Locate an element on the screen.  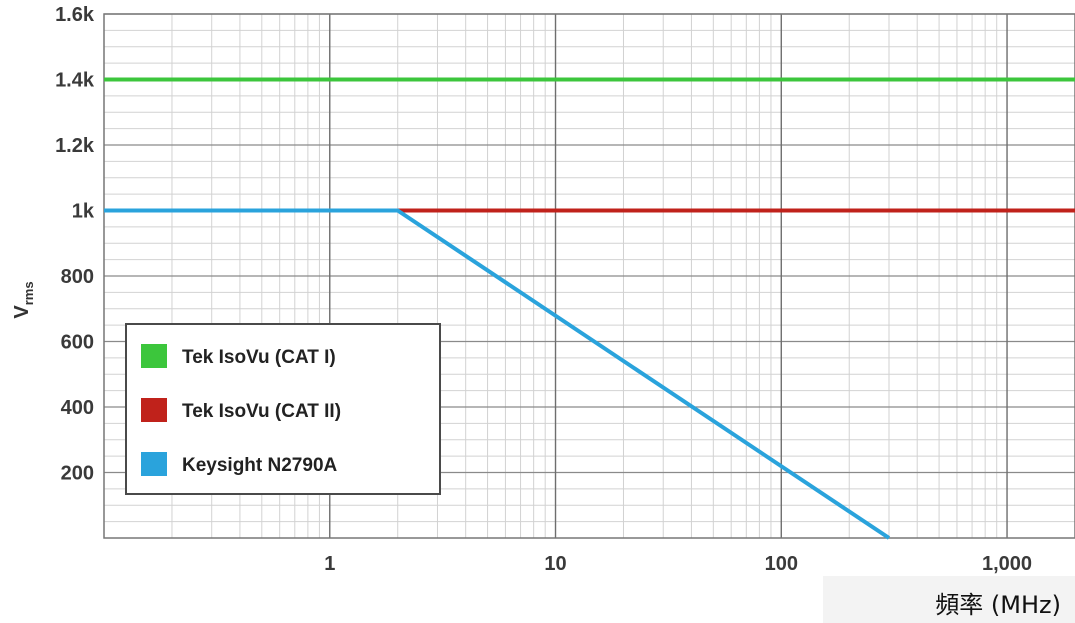
x-axis-label-box: 頻率 (MHz) is located at coordinates (949, 599).